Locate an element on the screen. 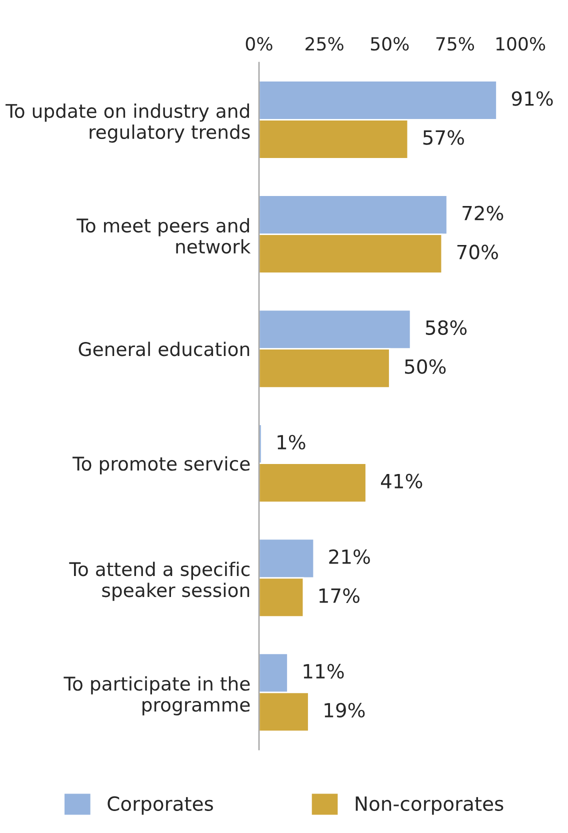 The width and height of the screenshot is (568, 833). data-label: 70% is located at coordinates (477, 252).